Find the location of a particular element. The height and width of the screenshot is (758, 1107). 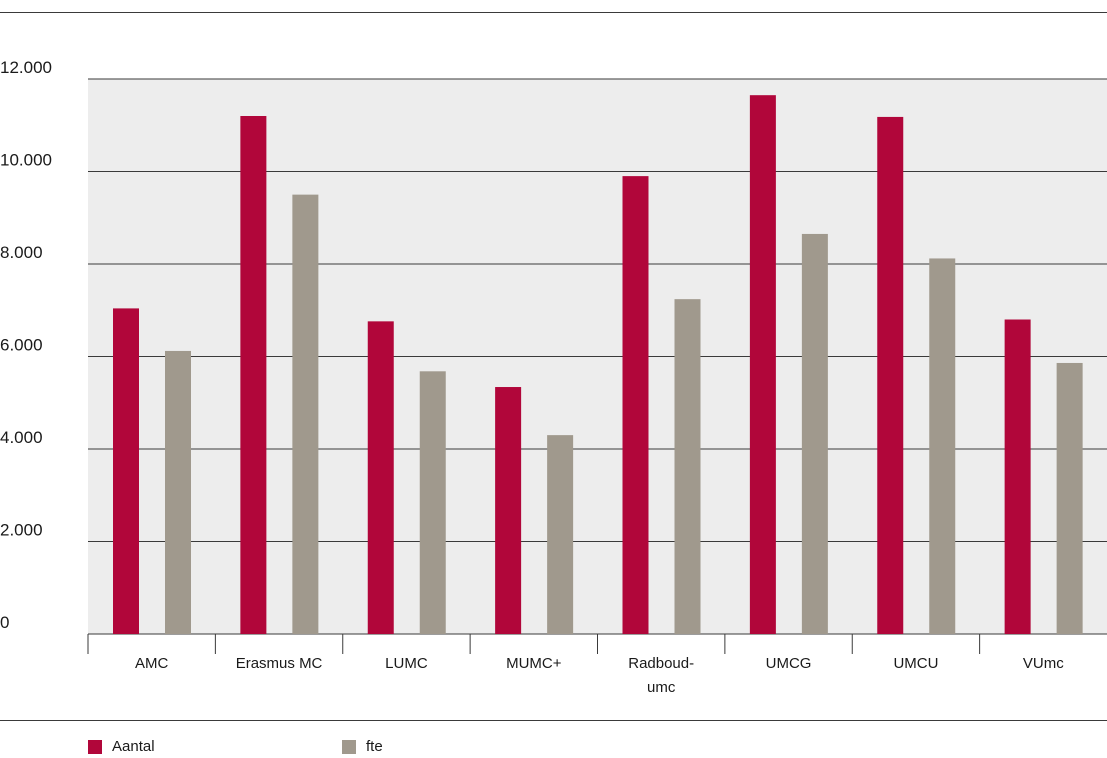

x-tick-label: LUMC is located at coordinates (406, 663).